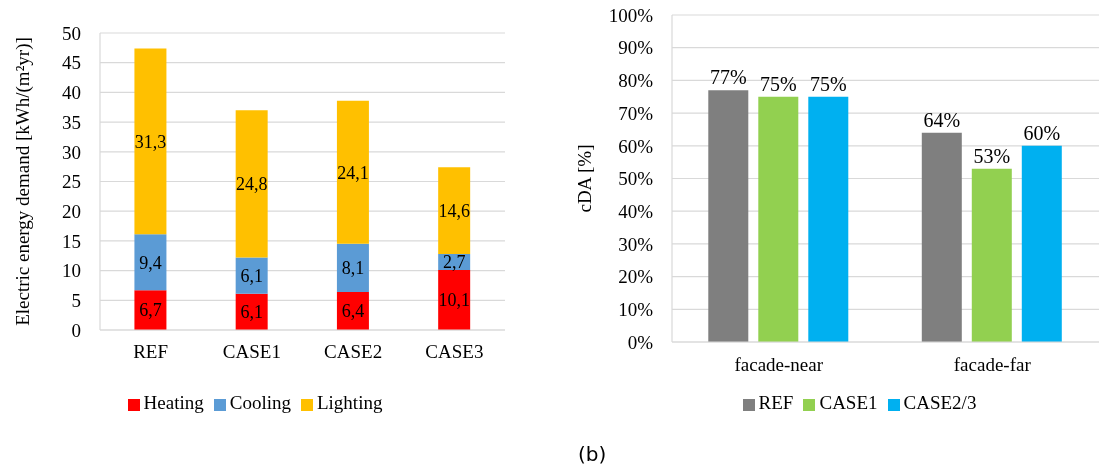  Describe the element at coordinates (848, 402) in the screenshot. I see `legend-label: CASE1` at that location.